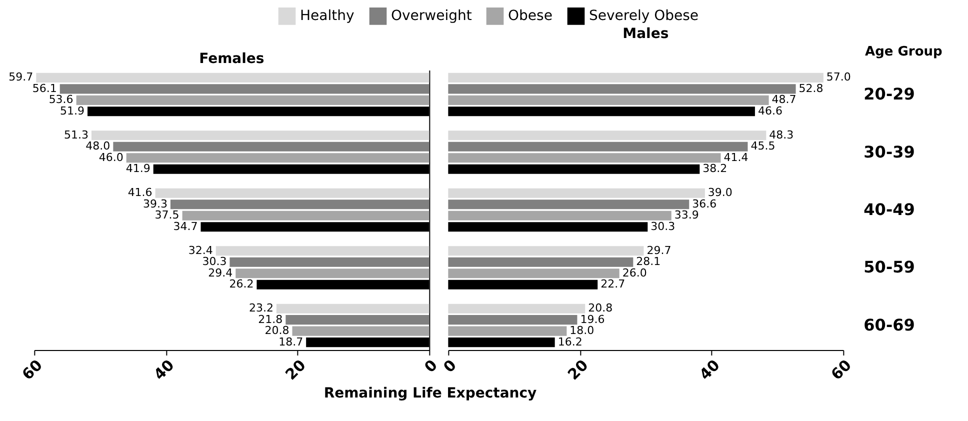  I want to click on data-label: 41.6, so click(140, 193).